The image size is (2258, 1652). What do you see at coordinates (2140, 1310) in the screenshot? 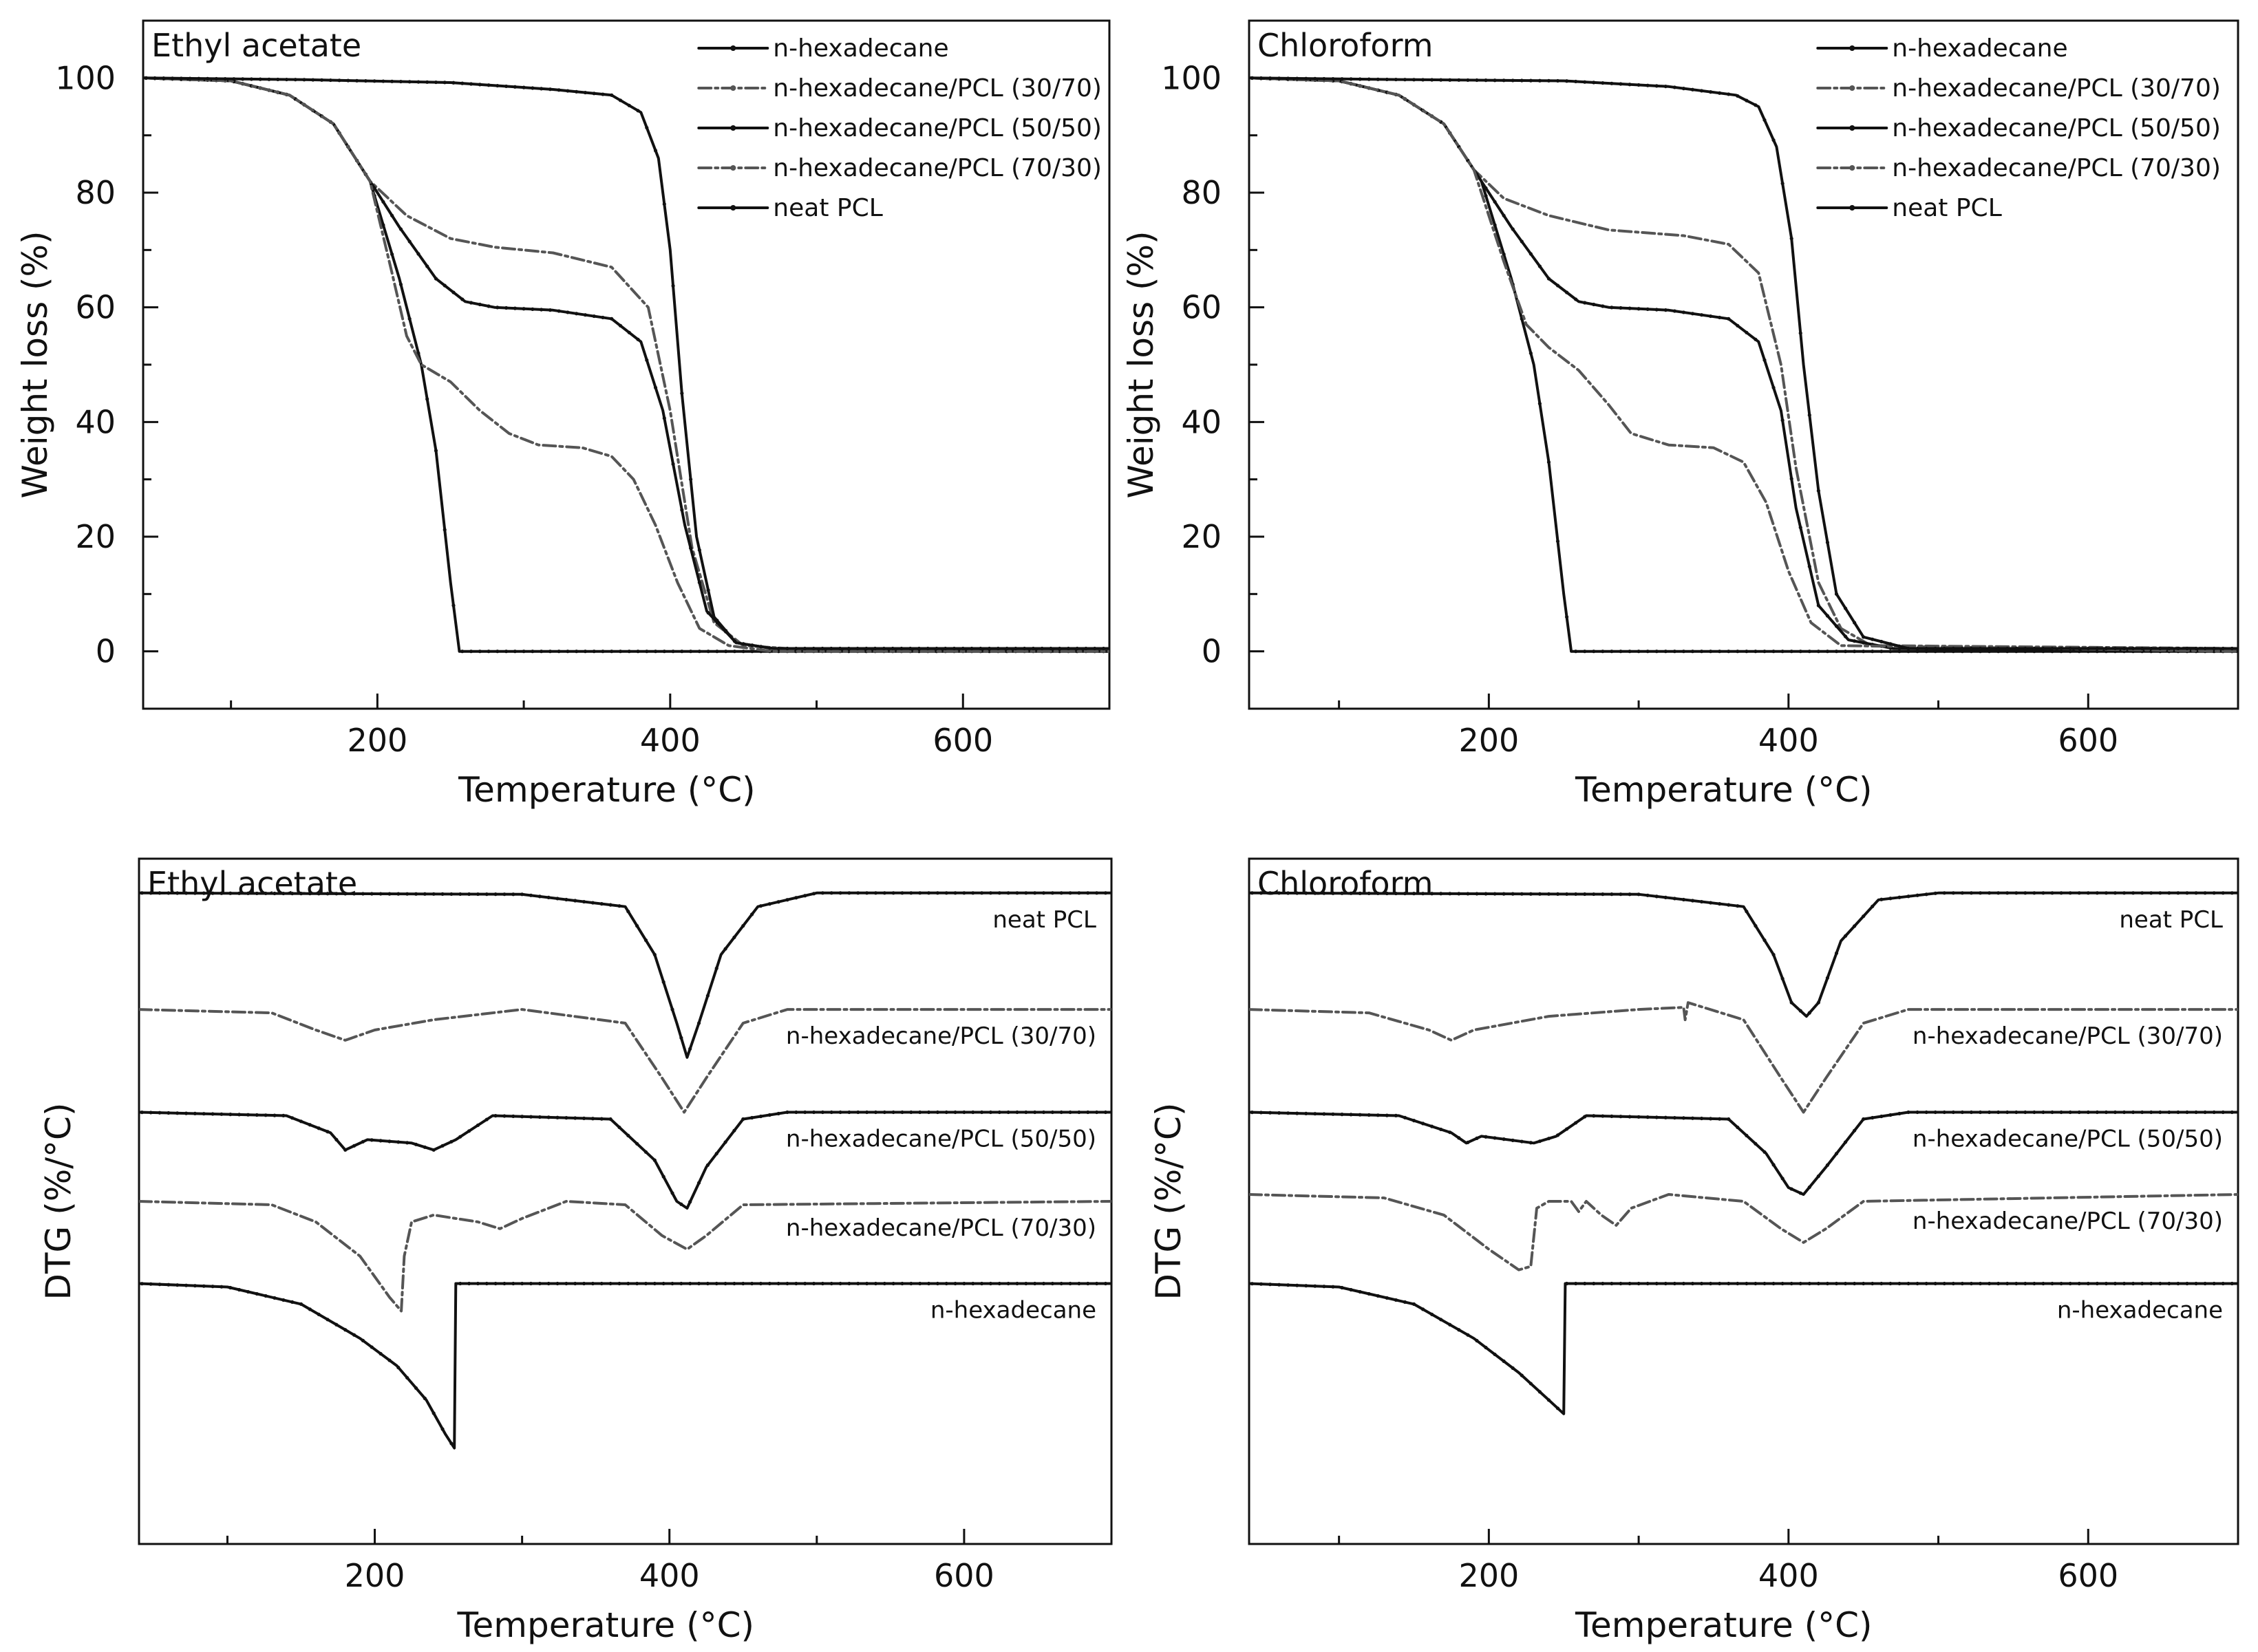
I see `curve-label-n-hexadecane: n-hexadecane` at bounding box center [2140, 1310].